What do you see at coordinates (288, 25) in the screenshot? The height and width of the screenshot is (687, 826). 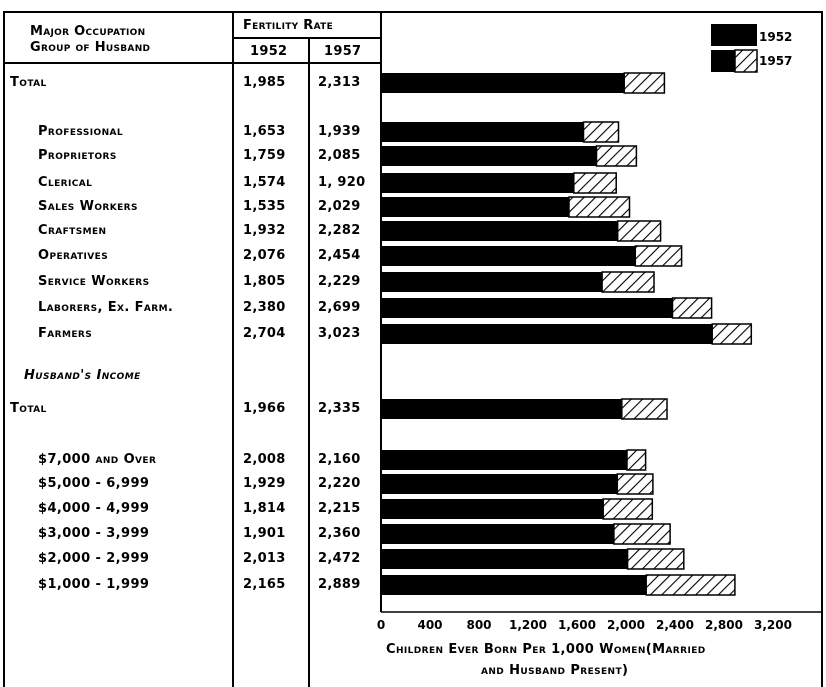 I see `fertility-rate-header: Fertility Rate` at bounding box center [288, 25].